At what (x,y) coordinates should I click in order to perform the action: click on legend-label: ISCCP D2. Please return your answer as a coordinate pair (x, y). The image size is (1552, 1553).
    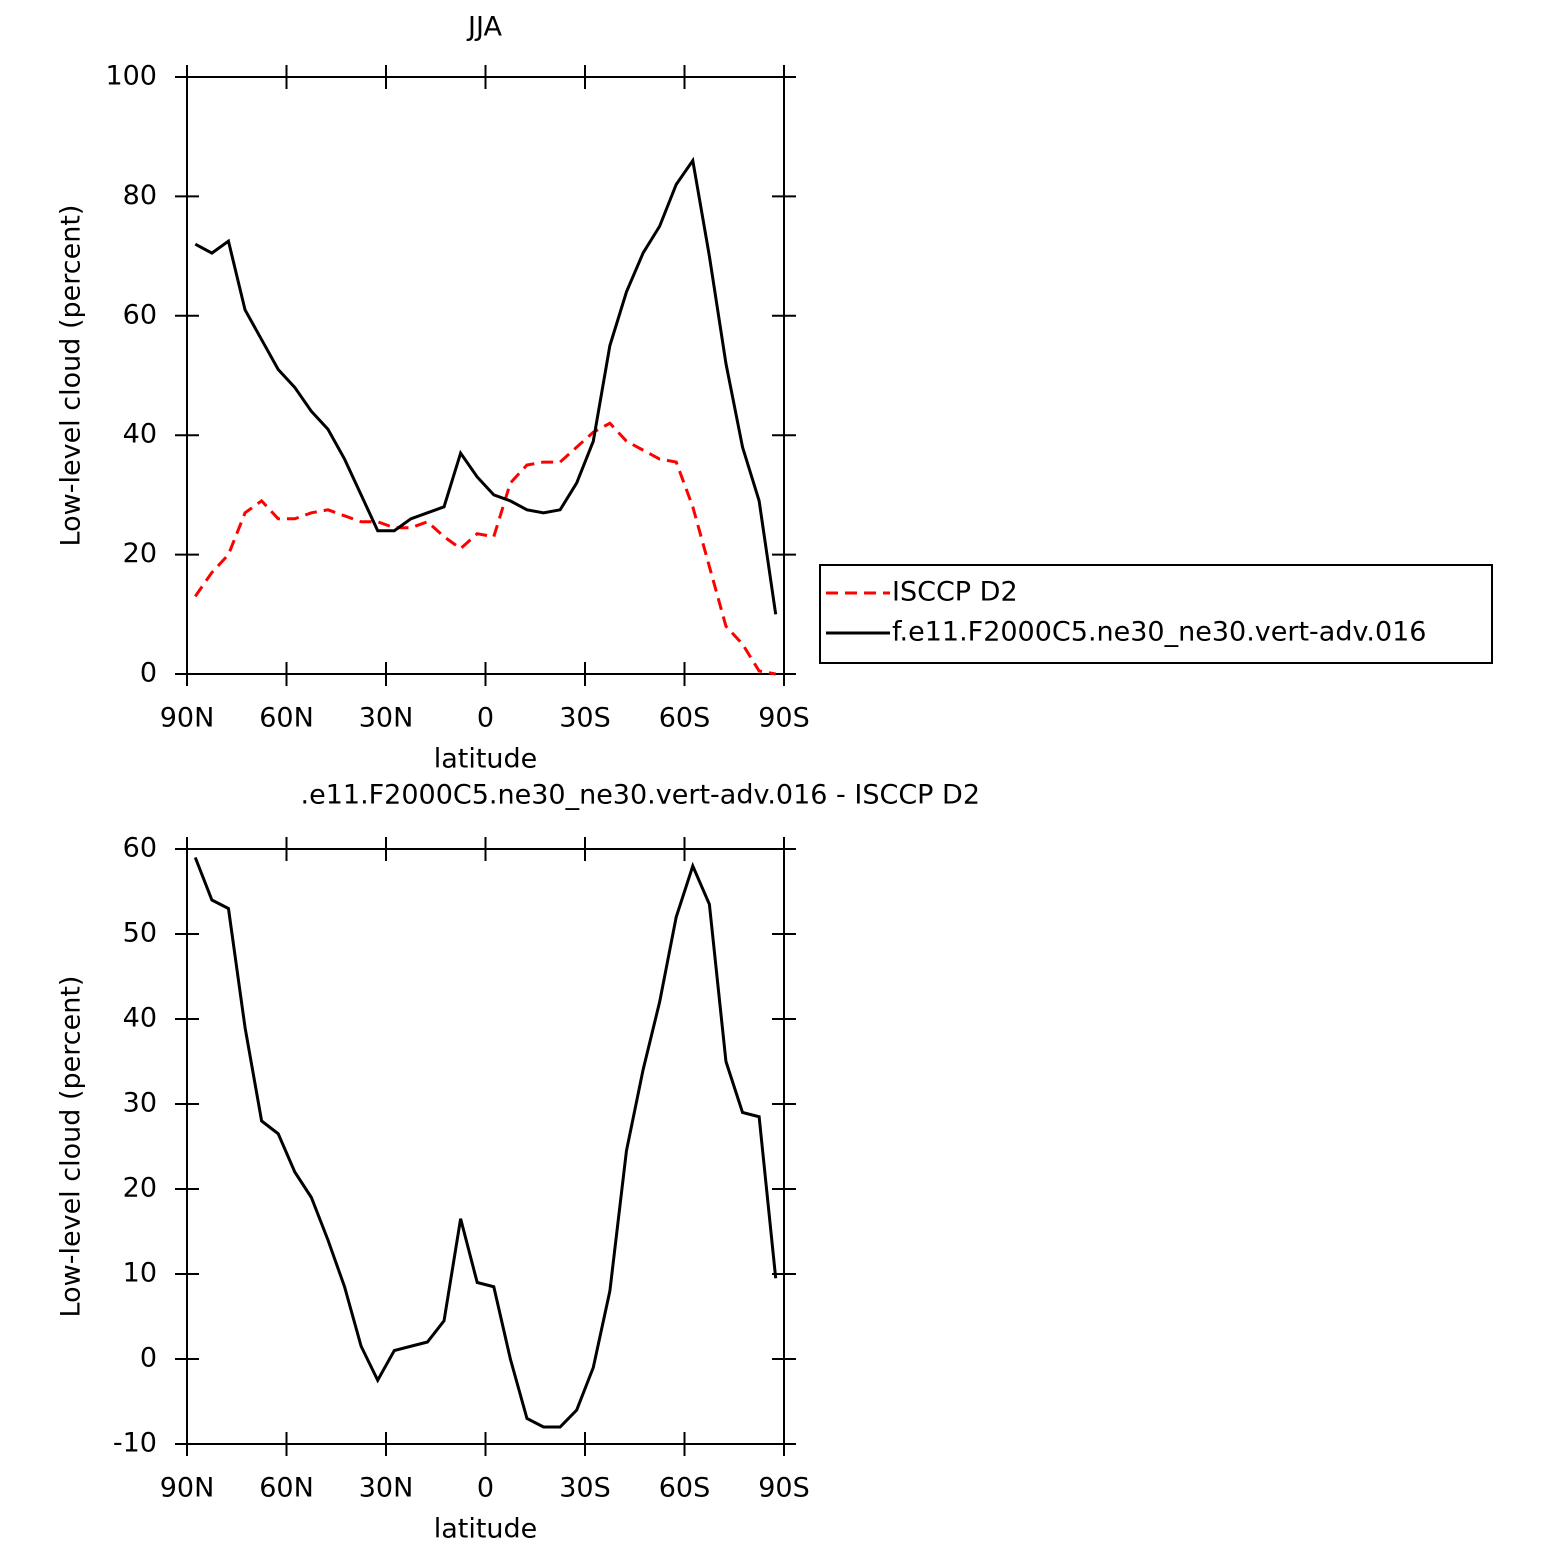
    Looking at the image, I should click on (955, 592).